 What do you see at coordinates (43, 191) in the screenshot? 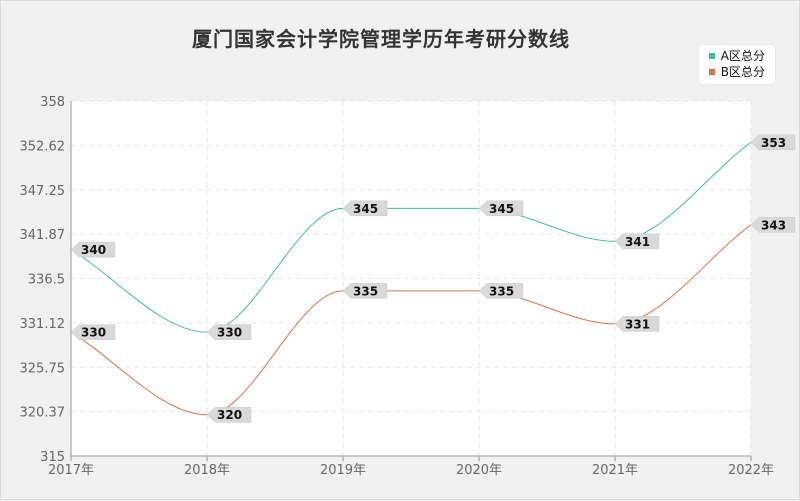
I see `y-tick-label: 347.25` at bounding box center [43, 191].